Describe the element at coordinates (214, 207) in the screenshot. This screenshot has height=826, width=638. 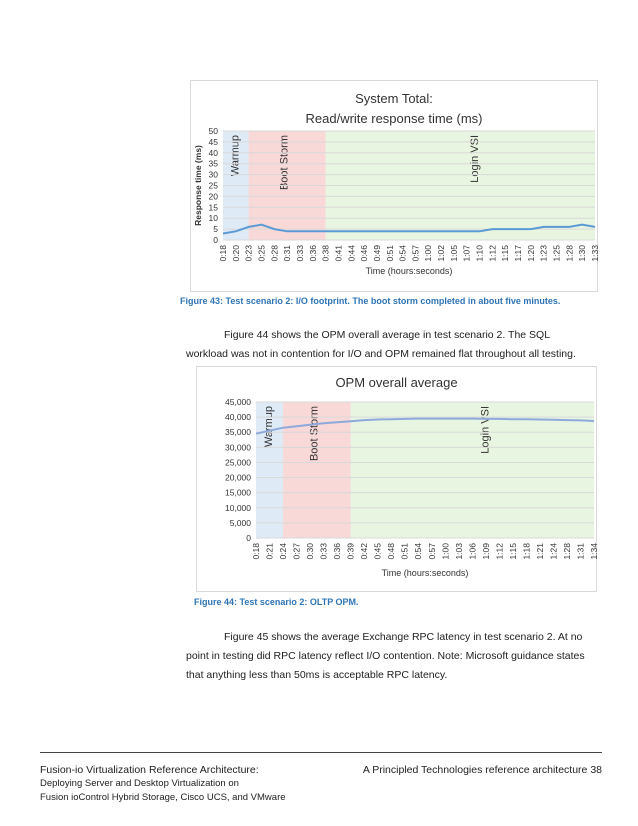
I see `y-tick-label: 15` at that location.